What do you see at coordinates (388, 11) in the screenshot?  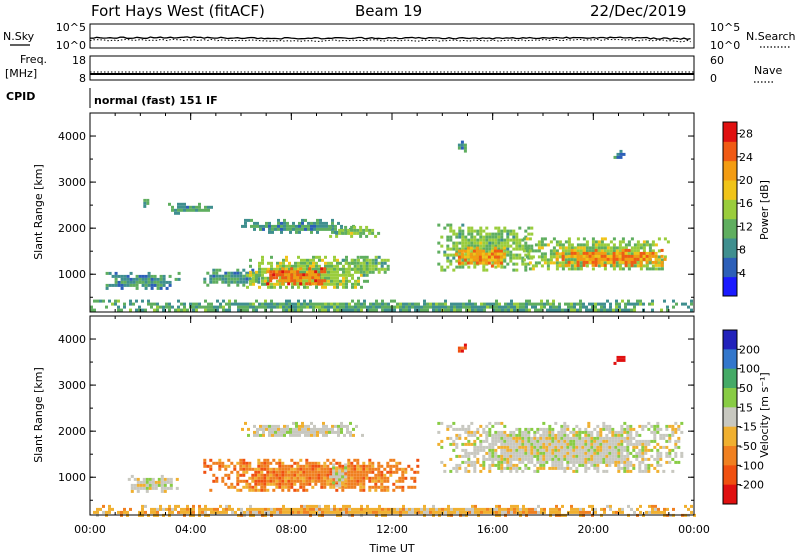 I see `beam-title: Beam 19` at bounding box center [388, 11].